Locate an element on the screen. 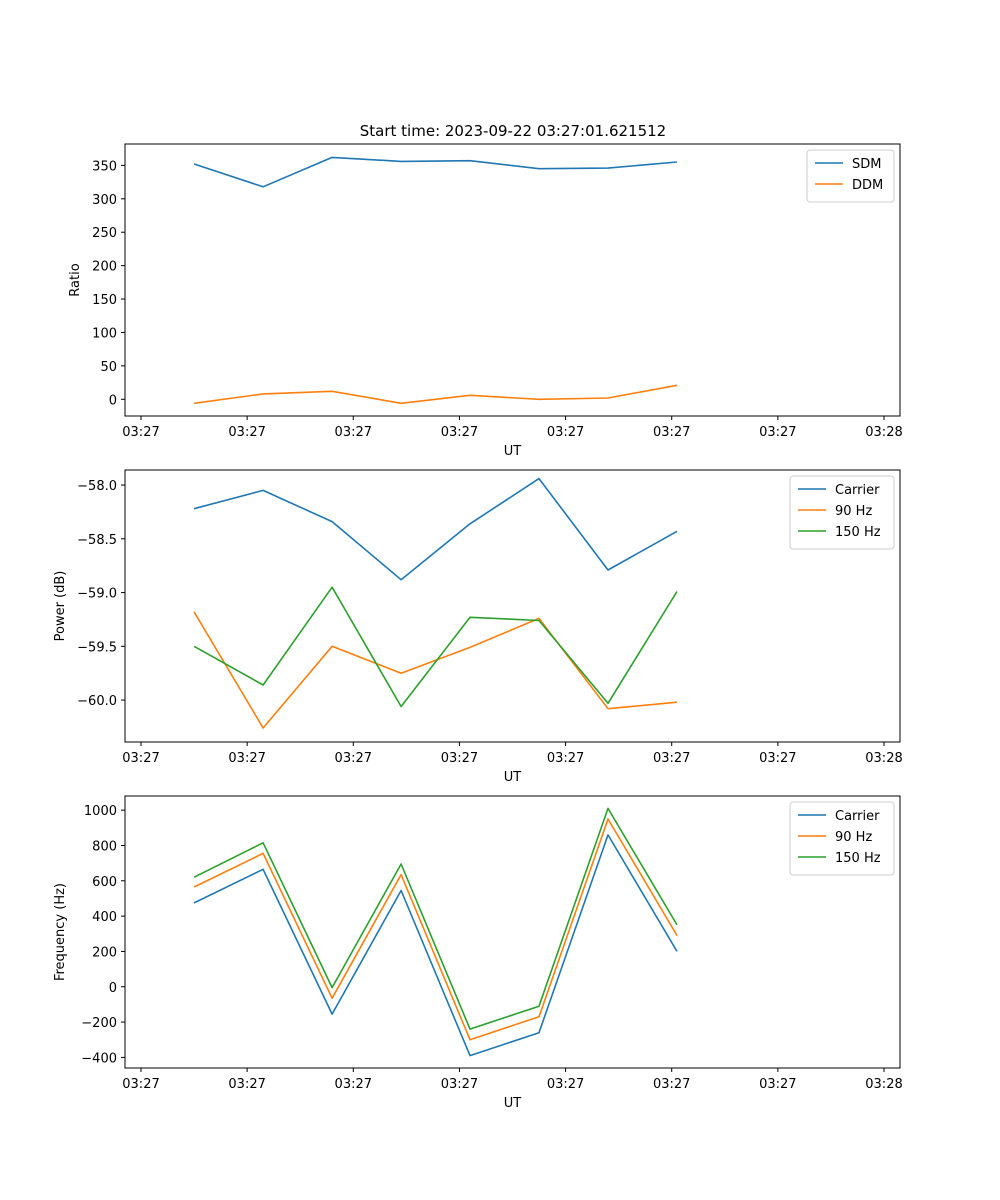 Image resolution: width=1000 pixels, height=1200 pixels. y-tick-label: 100 is located at coordinates (104, 333).